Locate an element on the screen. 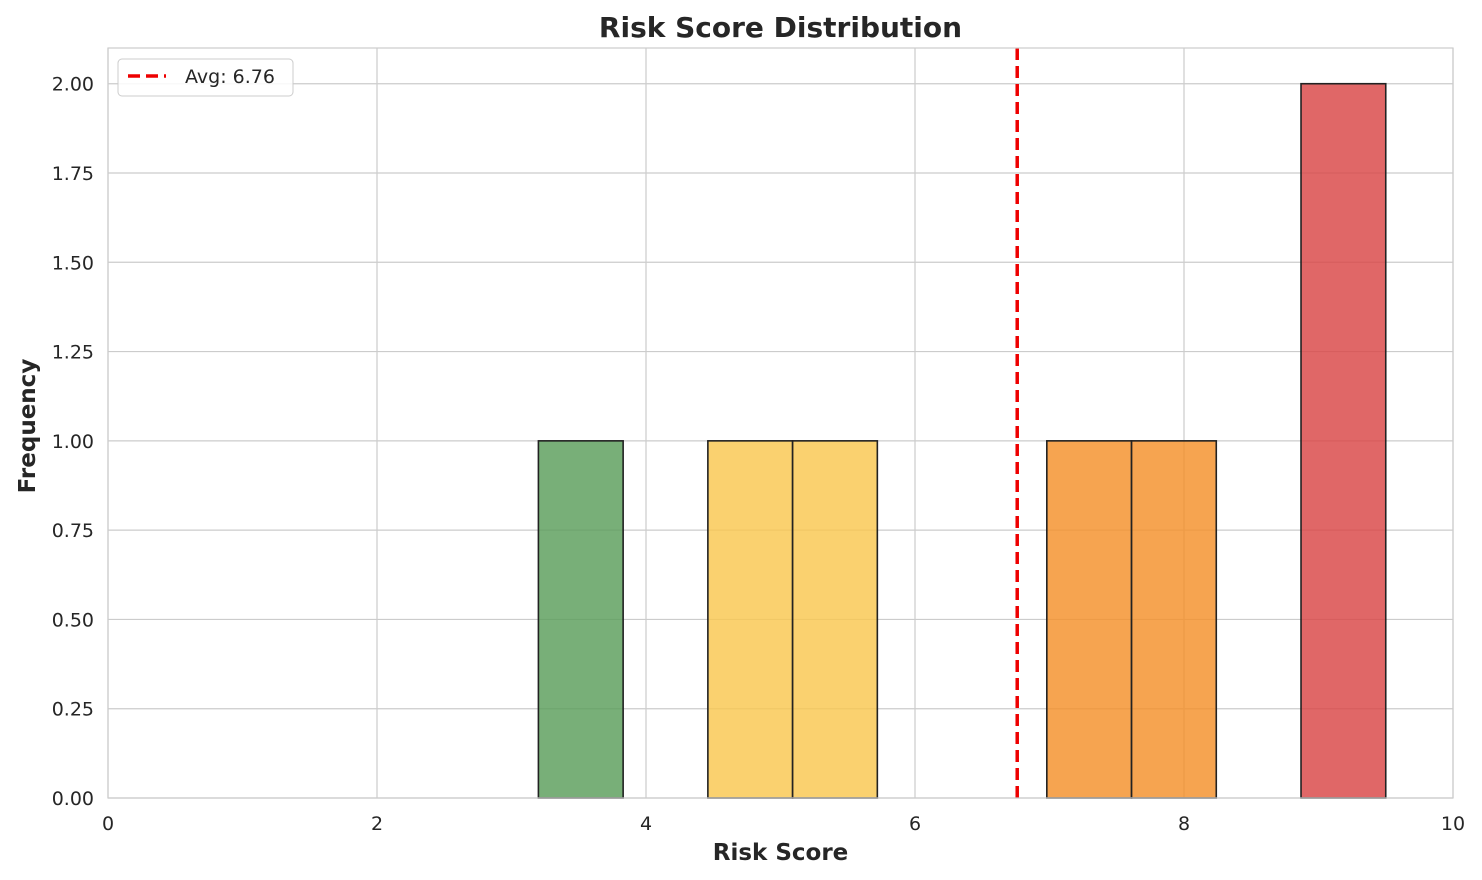 The image size is (1482, 880). legend-box is located at coordinates (205, 77).